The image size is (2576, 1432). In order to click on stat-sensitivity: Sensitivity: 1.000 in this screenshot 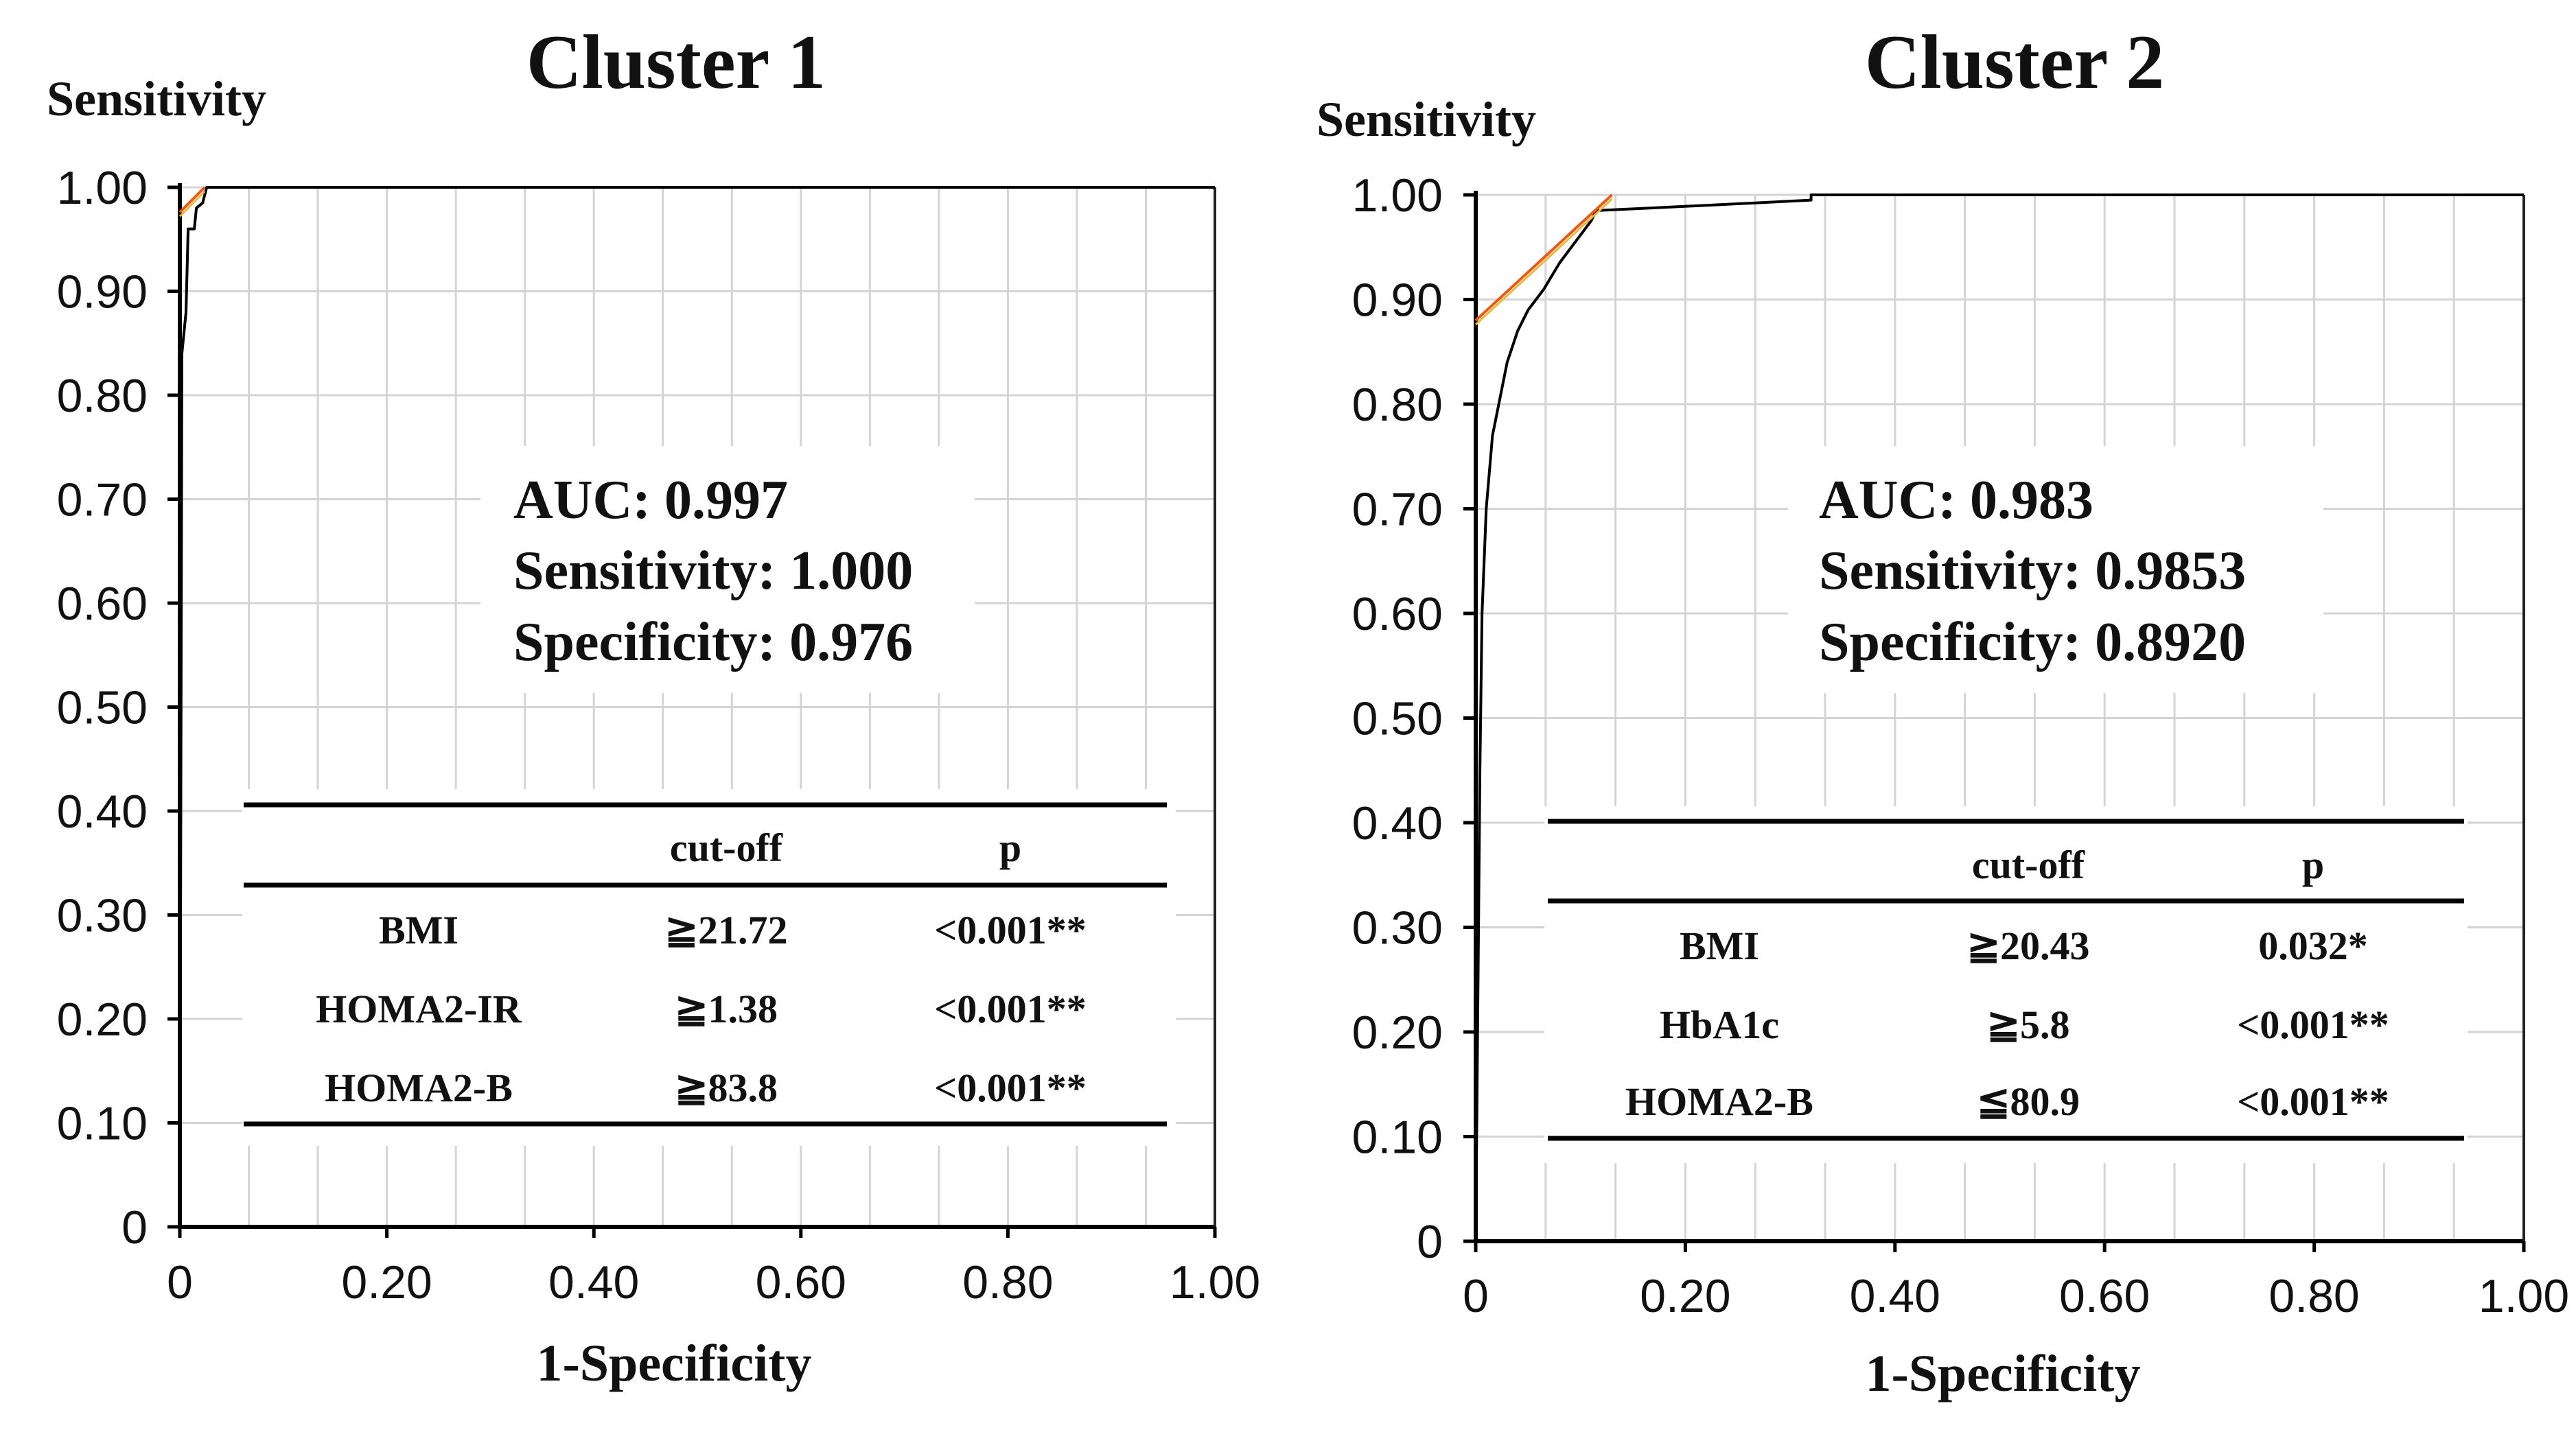, I will do `click(713, 571)`.